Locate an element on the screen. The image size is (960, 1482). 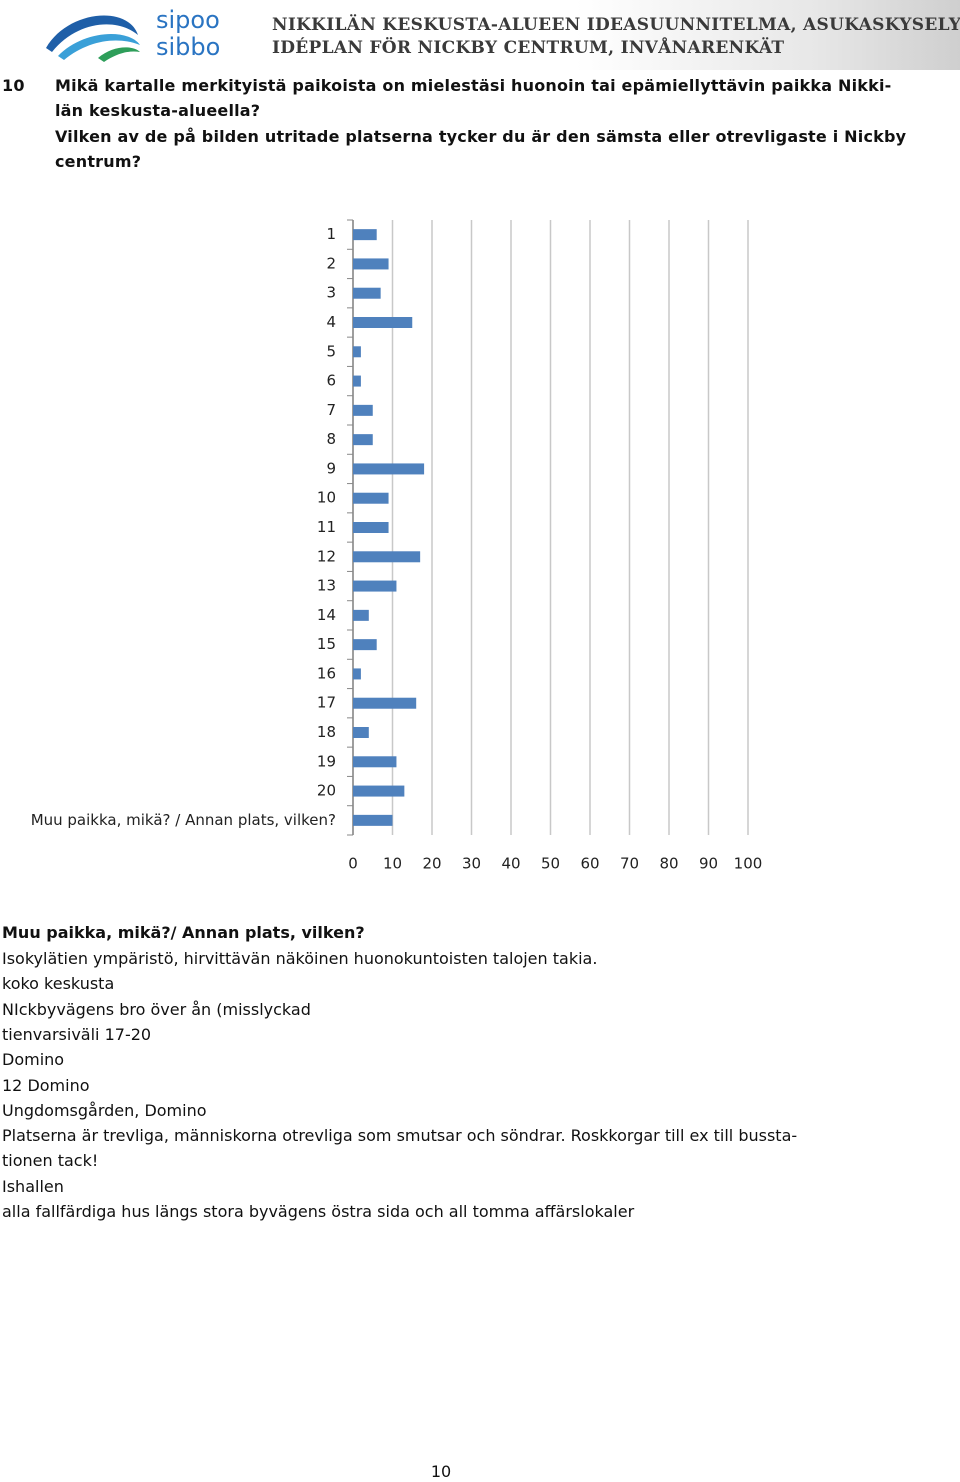
answer-line: Ishallen is located at coordinates (33, 1186).